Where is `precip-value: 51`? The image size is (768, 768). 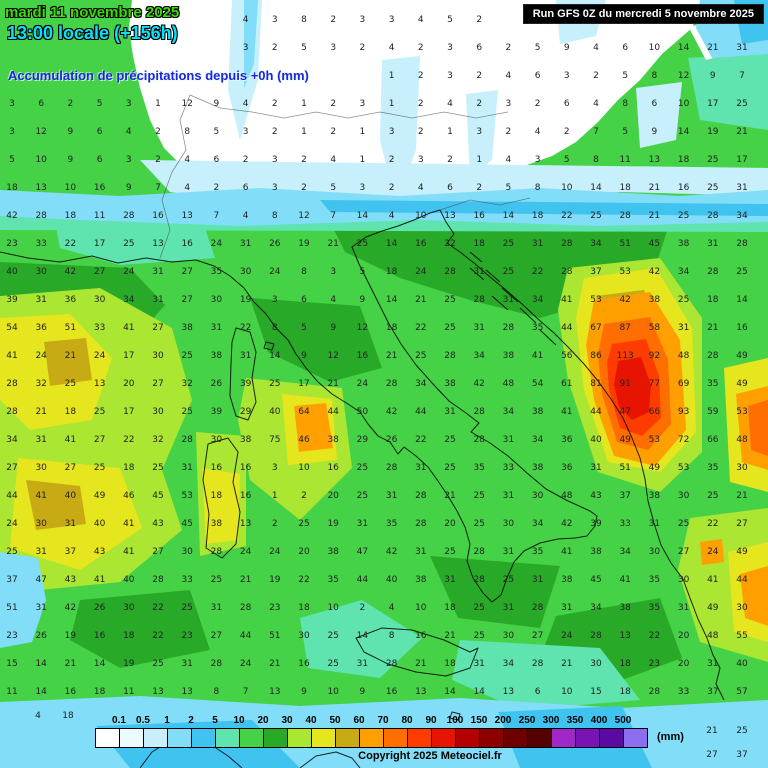 precip-value: 51 is located at coordinates (70, 328).